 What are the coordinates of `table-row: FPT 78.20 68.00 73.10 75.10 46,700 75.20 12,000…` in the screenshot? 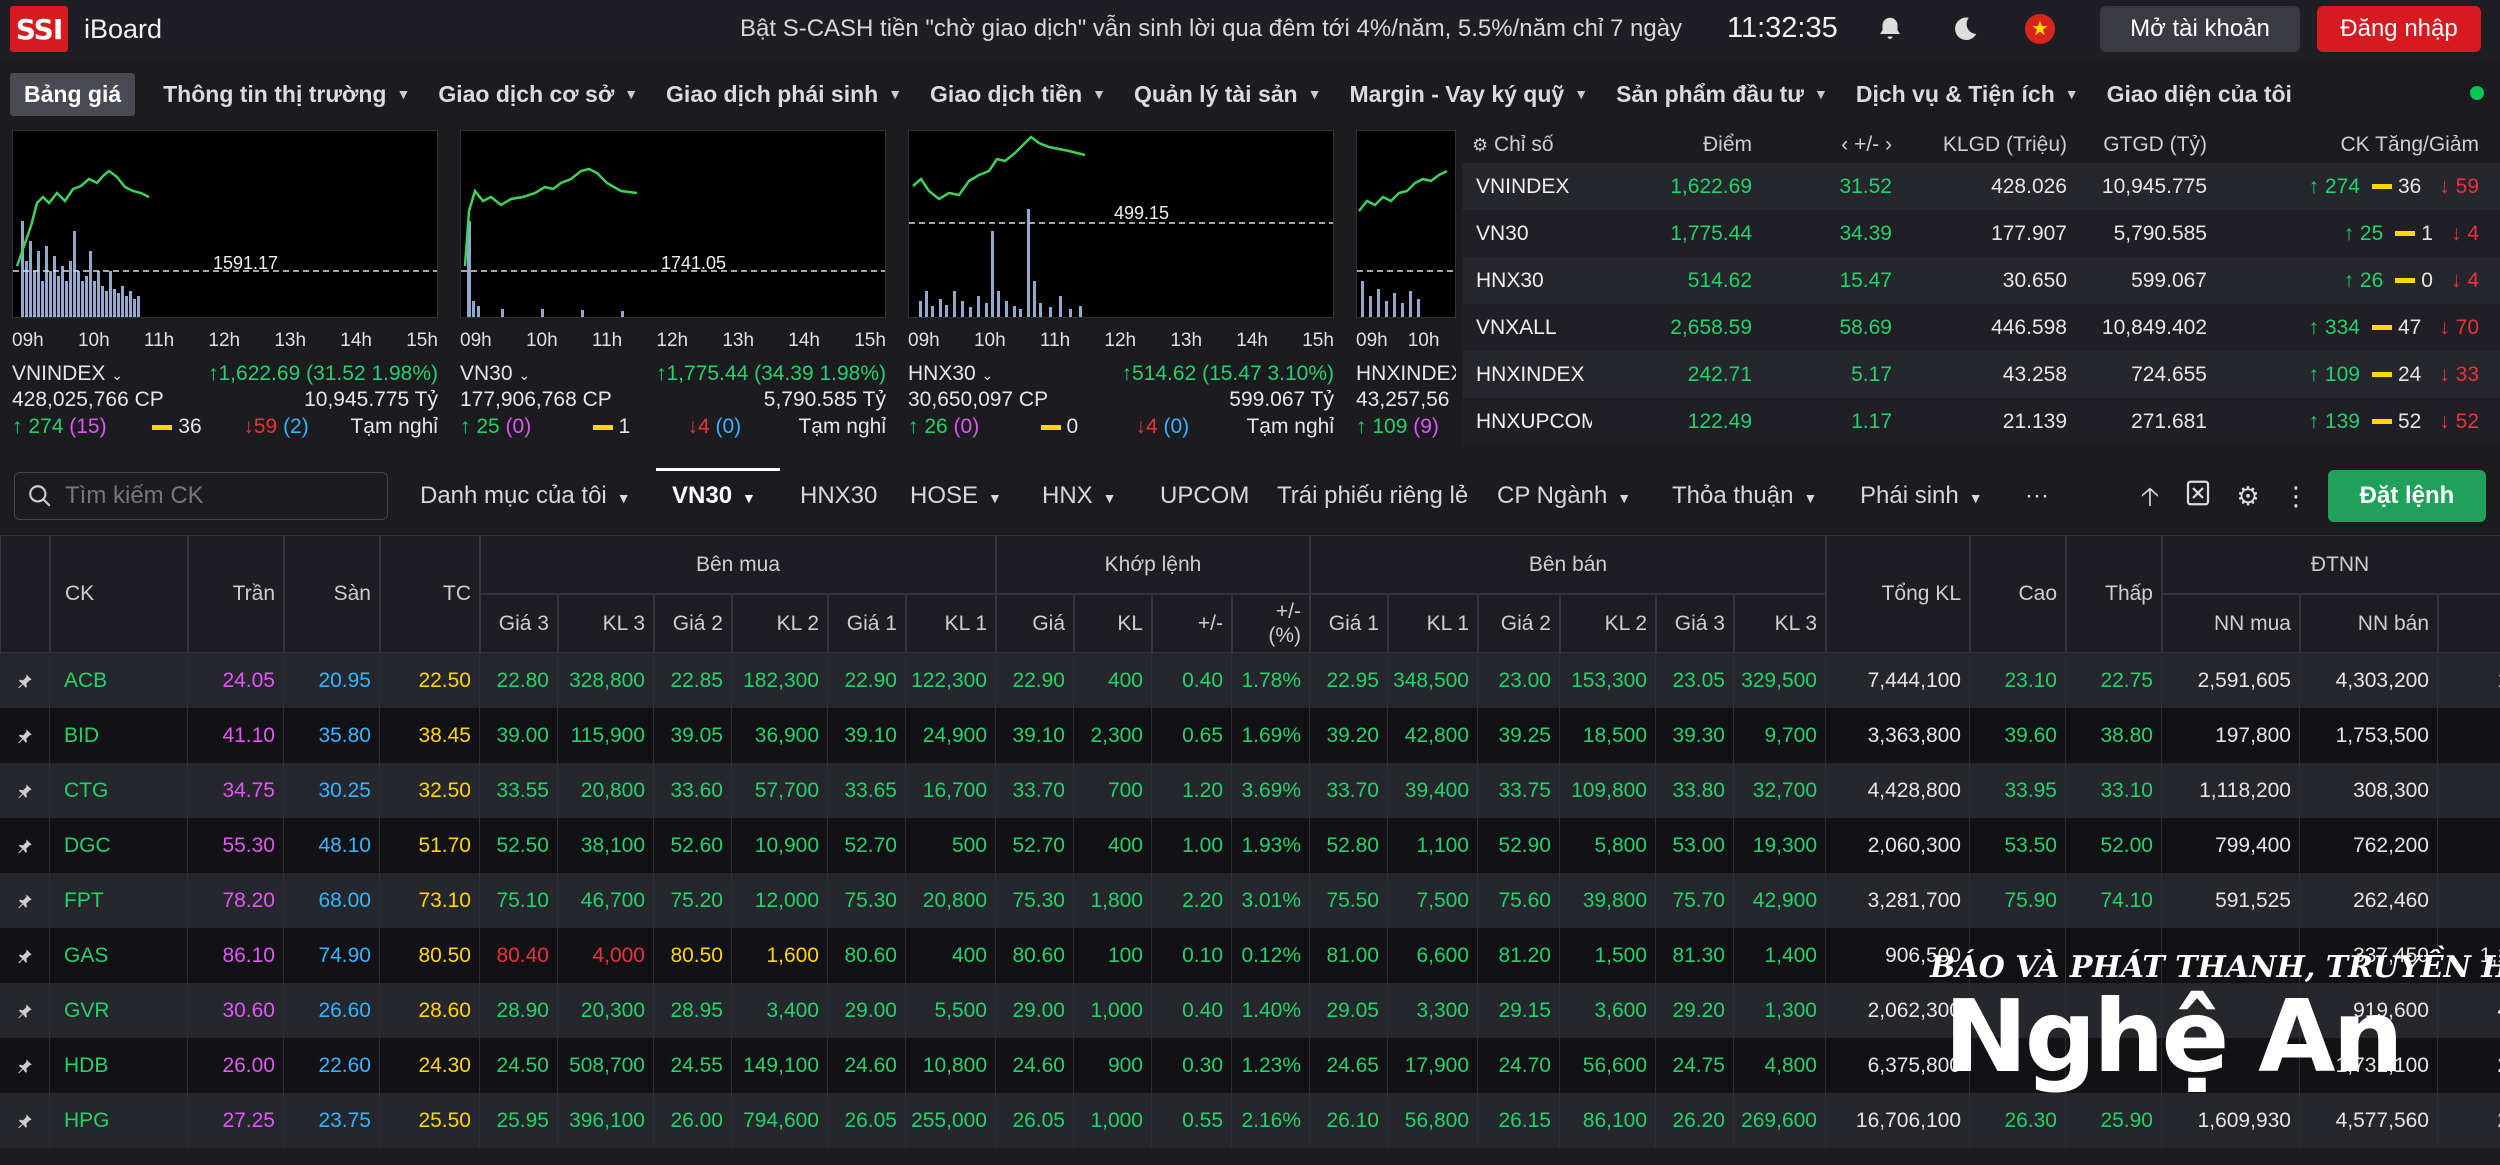 It's located at (1250, 900).